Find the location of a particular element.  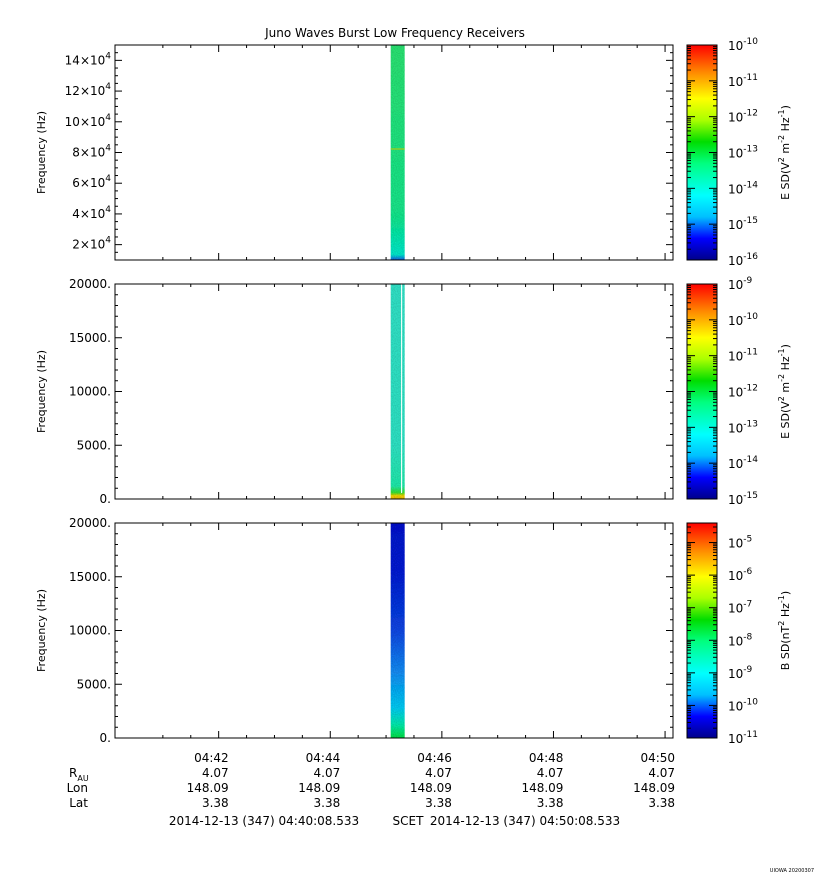

colorbar-tick-label: 10⁻⁸ is located at coordinates (740, 640).